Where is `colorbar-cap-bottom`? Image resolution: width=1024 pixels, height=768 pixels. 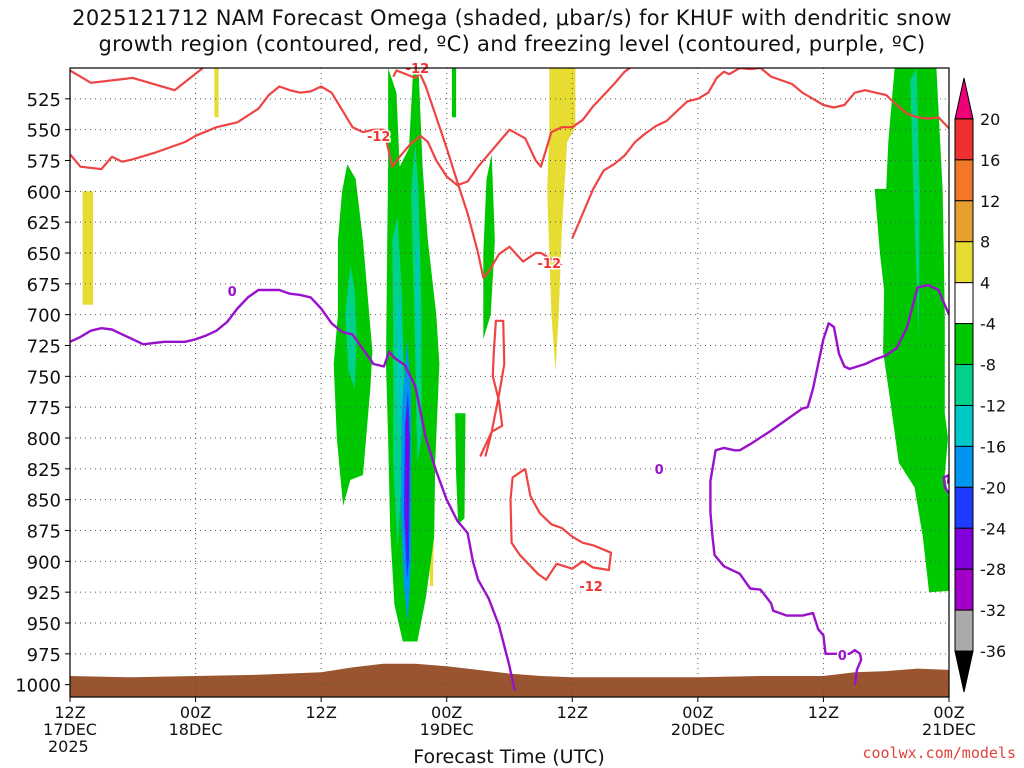
colorbar-cap-bottom is located at coordinates (964, 671).